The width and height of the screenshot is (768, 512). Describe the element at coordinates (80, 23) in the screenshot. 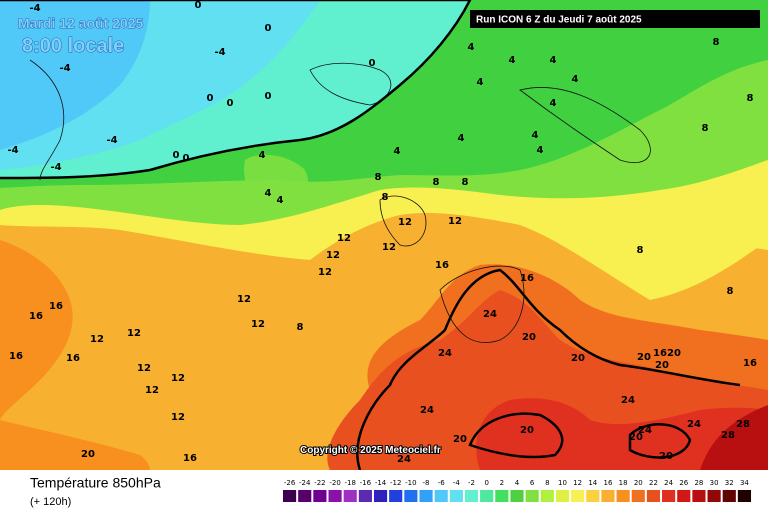

I see `date: Mardi 12 août 2025` at that location.